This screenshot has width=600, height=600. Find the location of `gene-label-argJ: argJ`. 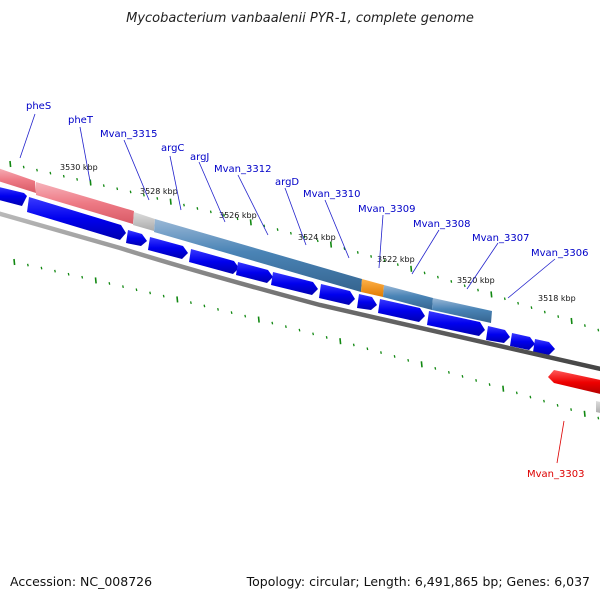

gene-label-argJ: argJ is located at coordinates (199, 157).